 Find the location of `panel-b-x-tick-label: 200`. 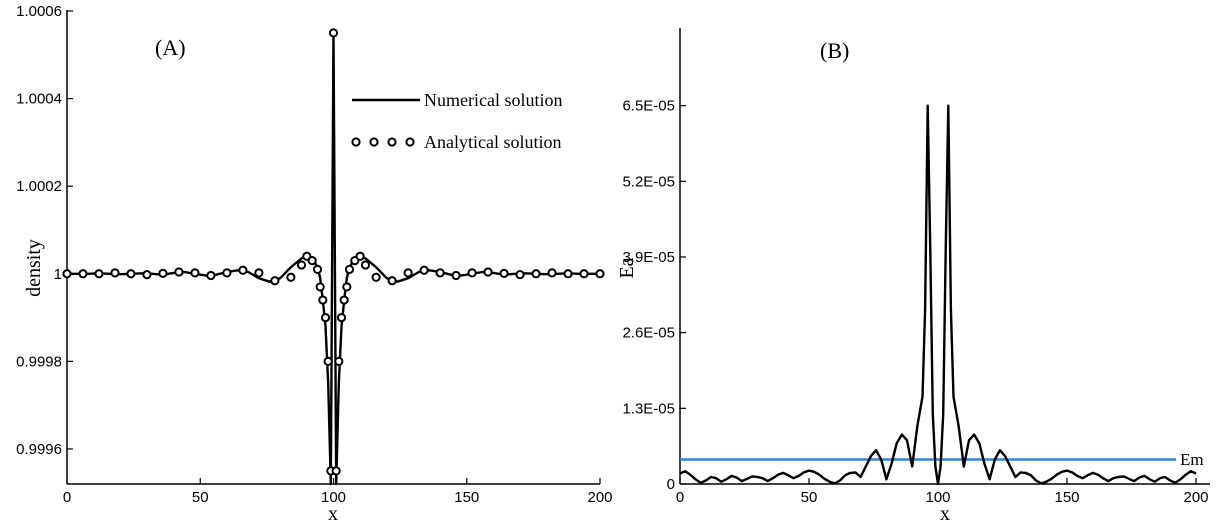

panel-b-x-tick-label: 200 is located at coordinates (1195, 497).